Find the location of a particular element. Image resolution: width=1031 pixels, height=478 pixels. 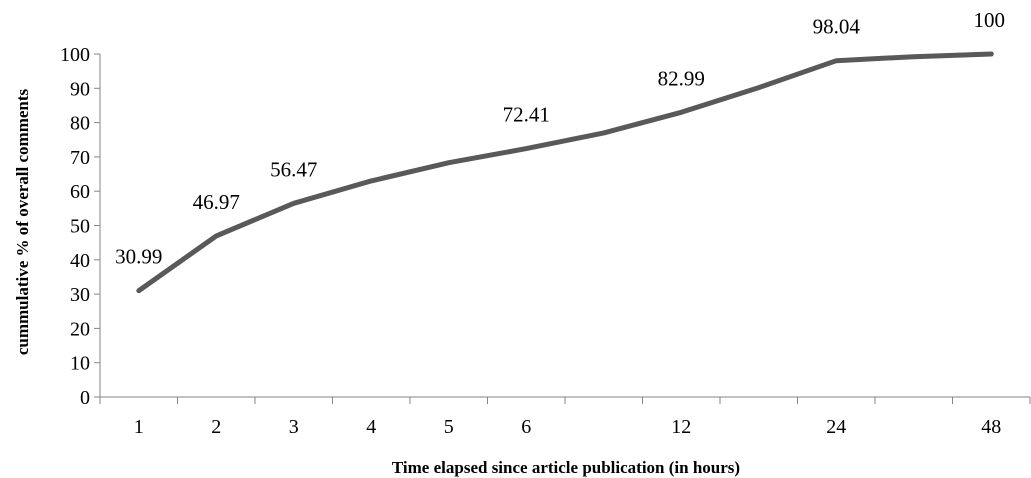

y-tick-label: 10 is located at coordinates (80, 364).